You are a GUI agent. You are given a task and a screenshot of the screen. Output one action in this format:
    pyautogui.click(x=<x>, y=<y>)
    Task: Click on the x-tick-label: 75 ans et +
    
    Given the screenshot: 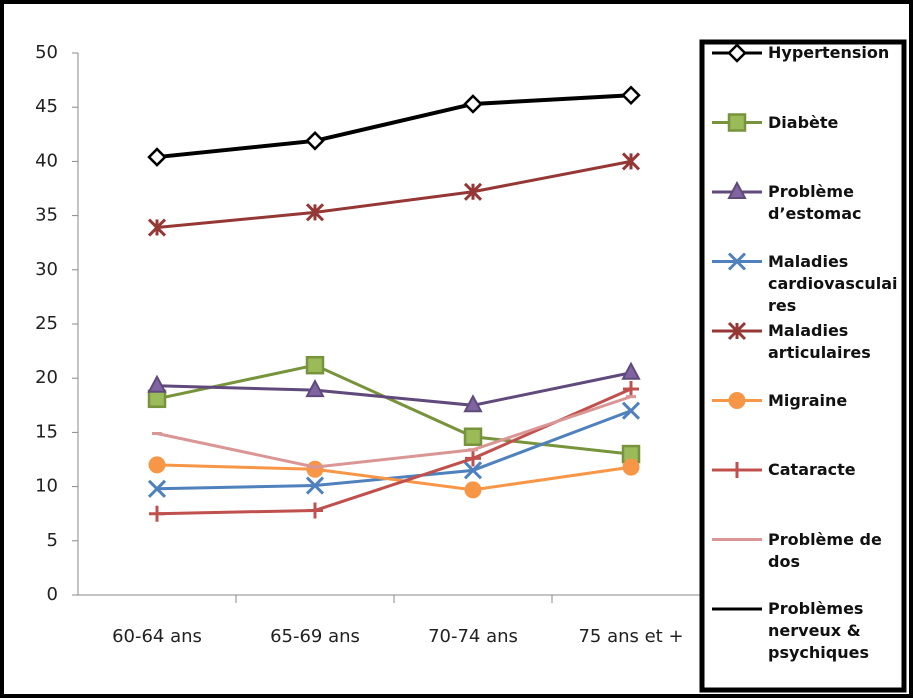 What is the action you would take?
    pyautogui.click(x=630, y=636)
    